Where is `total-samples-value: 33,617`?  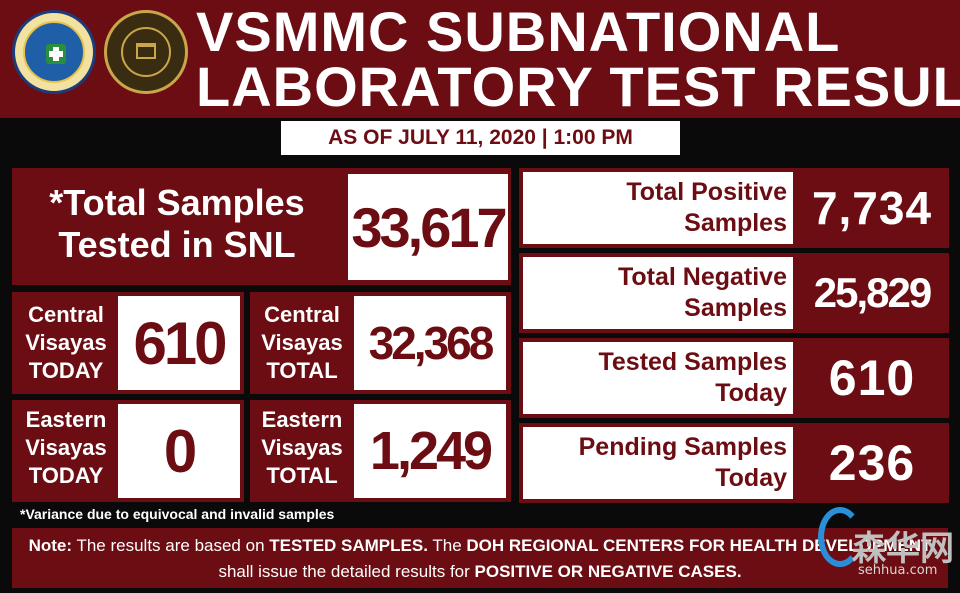 total-samples-value: 33,617 is located at coordinates (428, 227).